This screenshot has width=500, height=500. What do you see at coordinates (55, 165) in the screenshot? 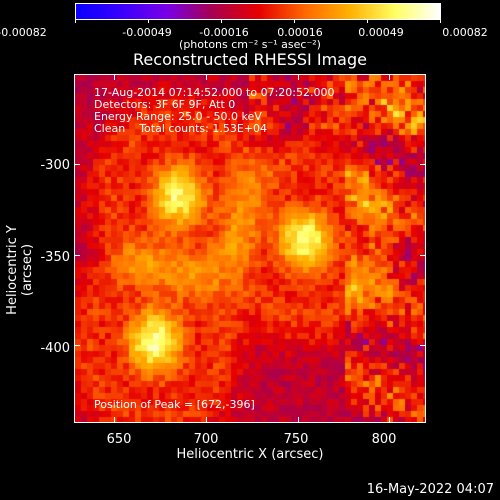
I see `y-tick-label: -300` at bounding box center [55, 165].